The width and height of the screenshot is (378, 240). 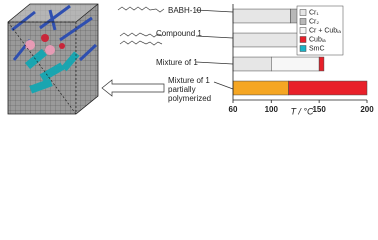 I want to click on category-label: Compound 1, so click(x=179, y=33).